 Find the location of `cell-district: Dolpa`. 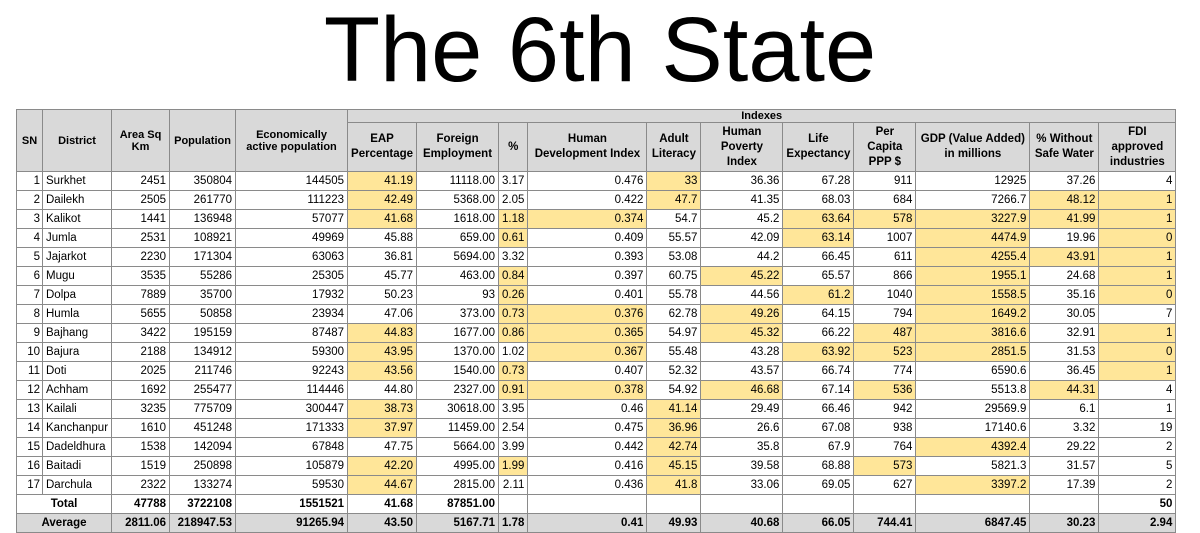

cell-district: Dolpa is located at coordinates (77, 295).